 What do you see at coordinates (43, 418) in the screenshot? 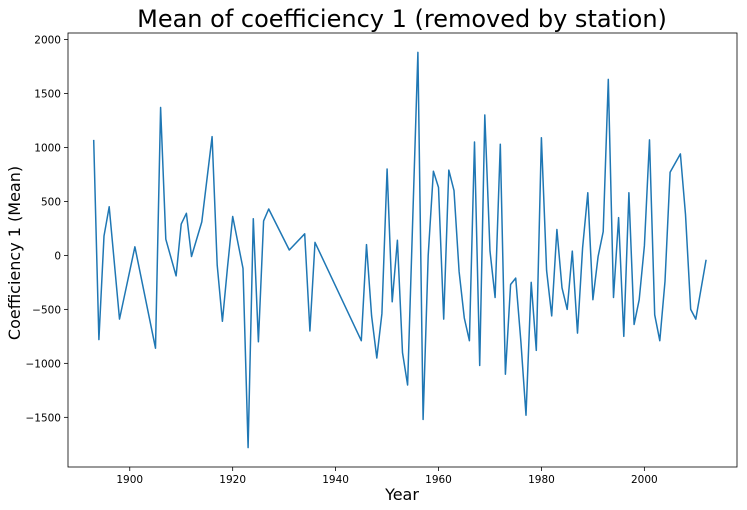
I see `y-tick-label: −1500` at bounding box center [43, 418].